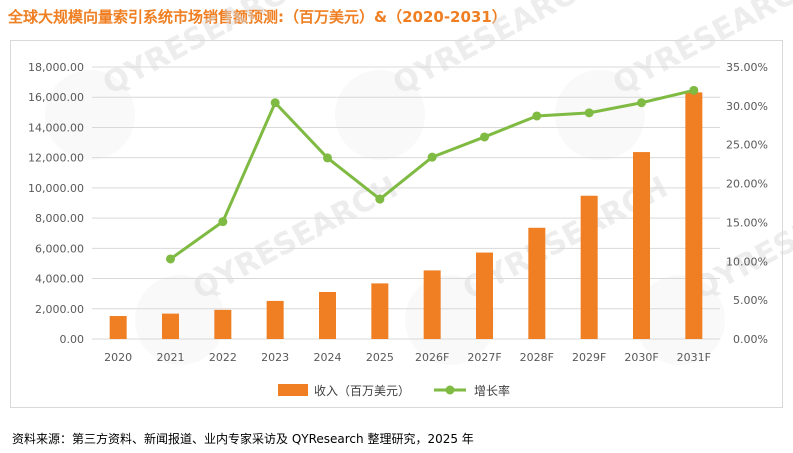 Image resolution: width=793 pixels, height=453 pixels. Describe the element at coordinates (750, 300) in the screenshot. I see `y-right-tick-label: 5.00%` at that location.